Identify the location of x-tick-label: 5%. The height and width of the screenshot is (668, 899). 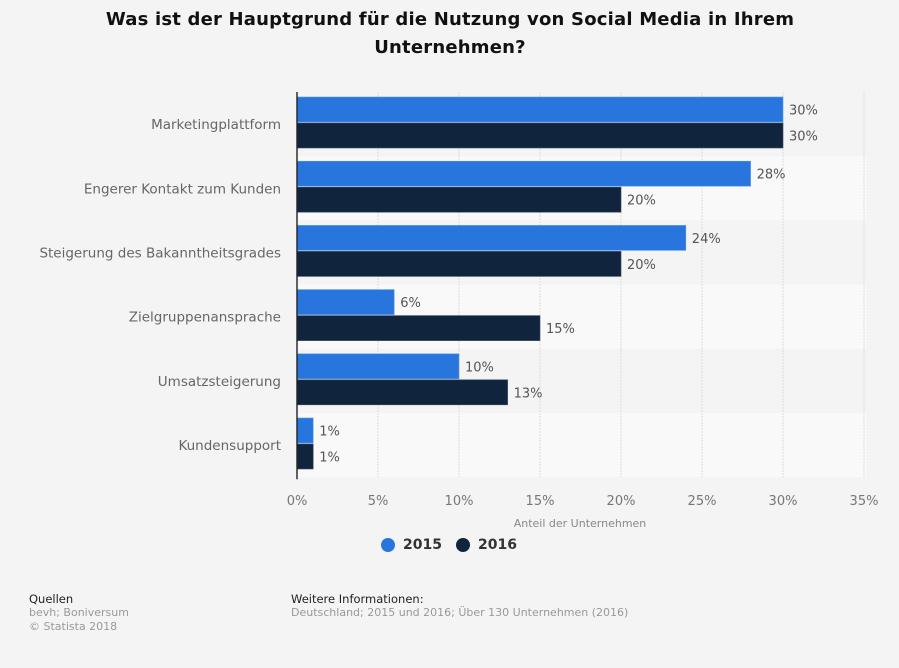
(378, 501).